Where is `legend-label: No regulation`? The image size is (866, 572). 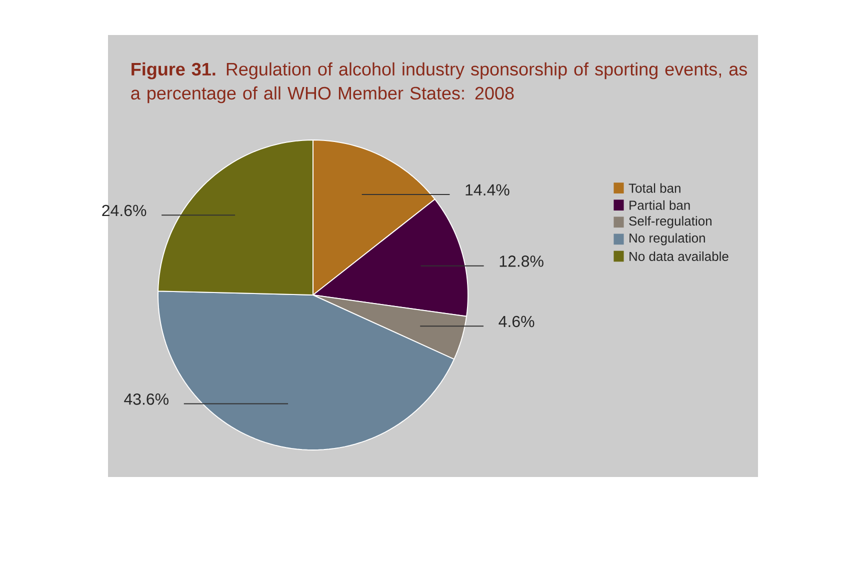
legend-label: No regulation is located at coordinates (667, 239).